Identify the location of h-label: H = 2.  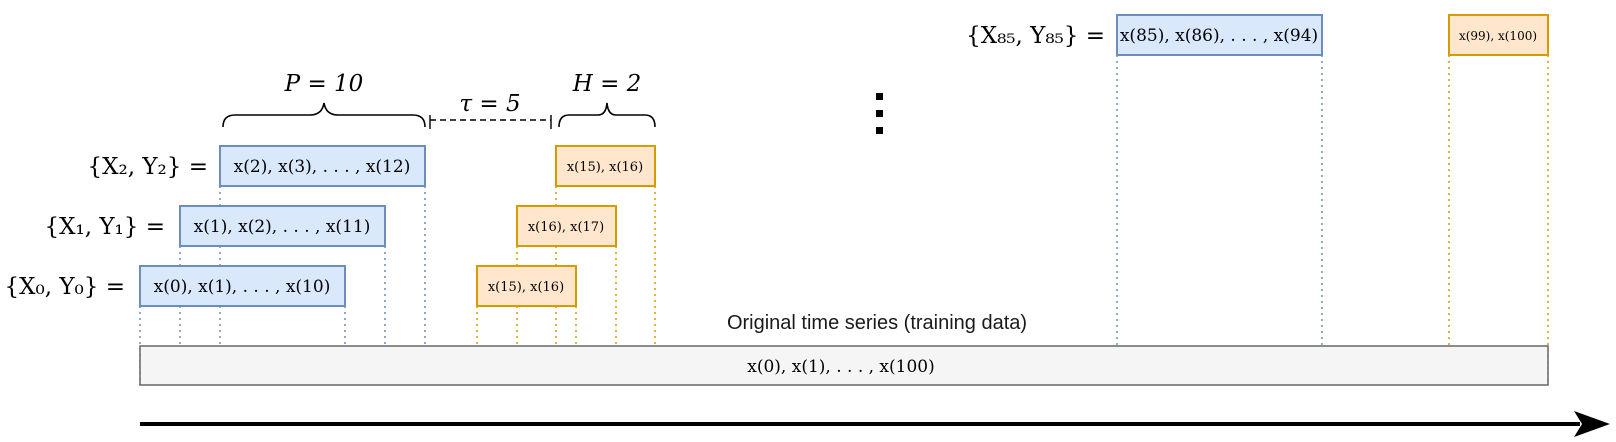
(607, 84).